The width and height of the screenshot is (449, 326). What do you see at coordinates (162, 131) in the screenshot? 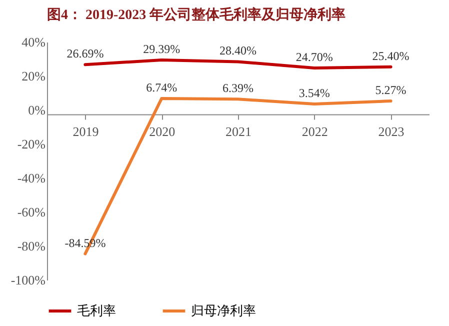
I see `x-tick-label: 2020` at bounding box center [162, 131].